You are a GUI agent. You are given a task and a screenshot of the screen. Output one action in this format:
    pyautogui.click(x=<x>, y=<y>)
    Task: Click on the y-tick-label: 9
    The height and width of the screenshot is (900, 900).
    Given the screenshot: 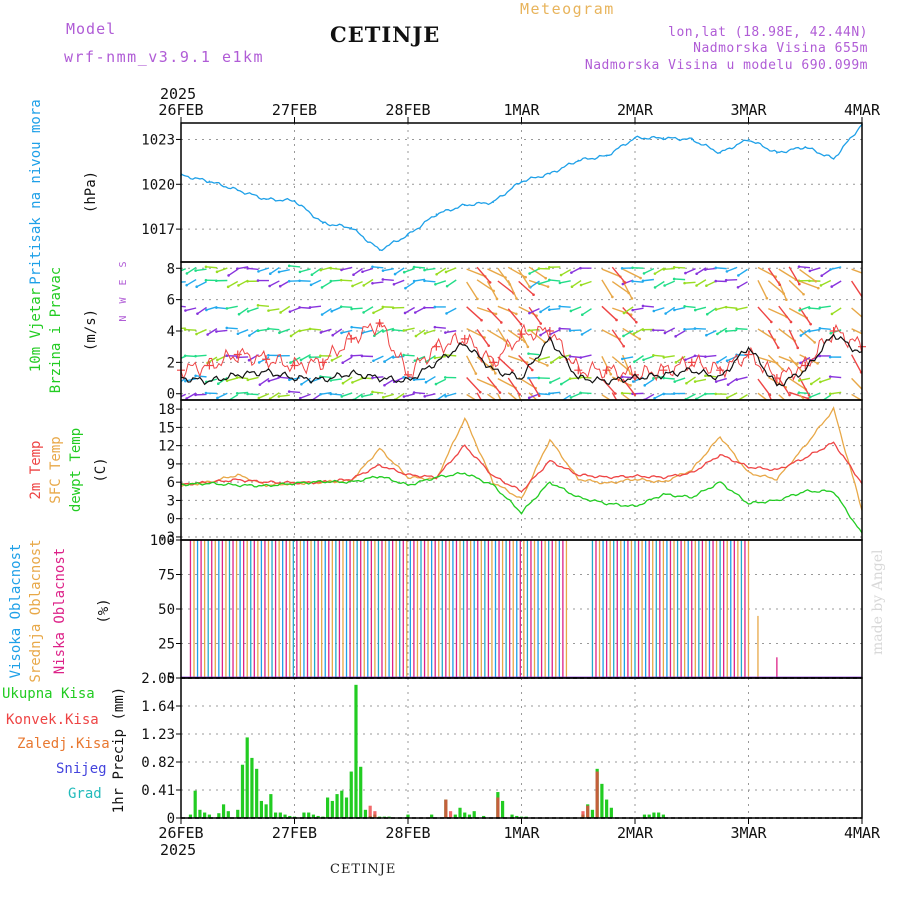 What is the action you would take?
    pyautogui.click(x=171, y=465)
    